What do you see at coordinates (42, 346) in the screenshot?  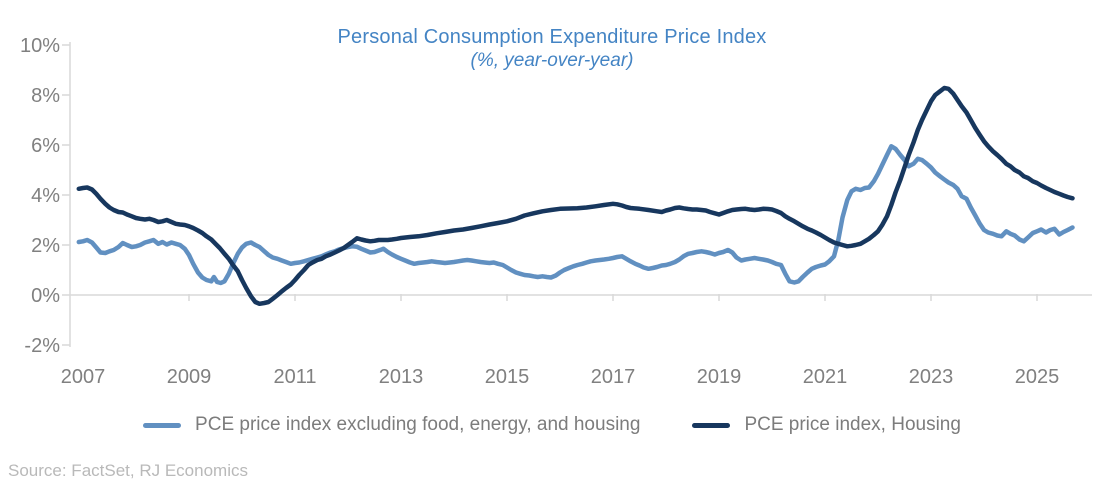 I see `y-axis-label: -2%` at bounding box center [42, 346].